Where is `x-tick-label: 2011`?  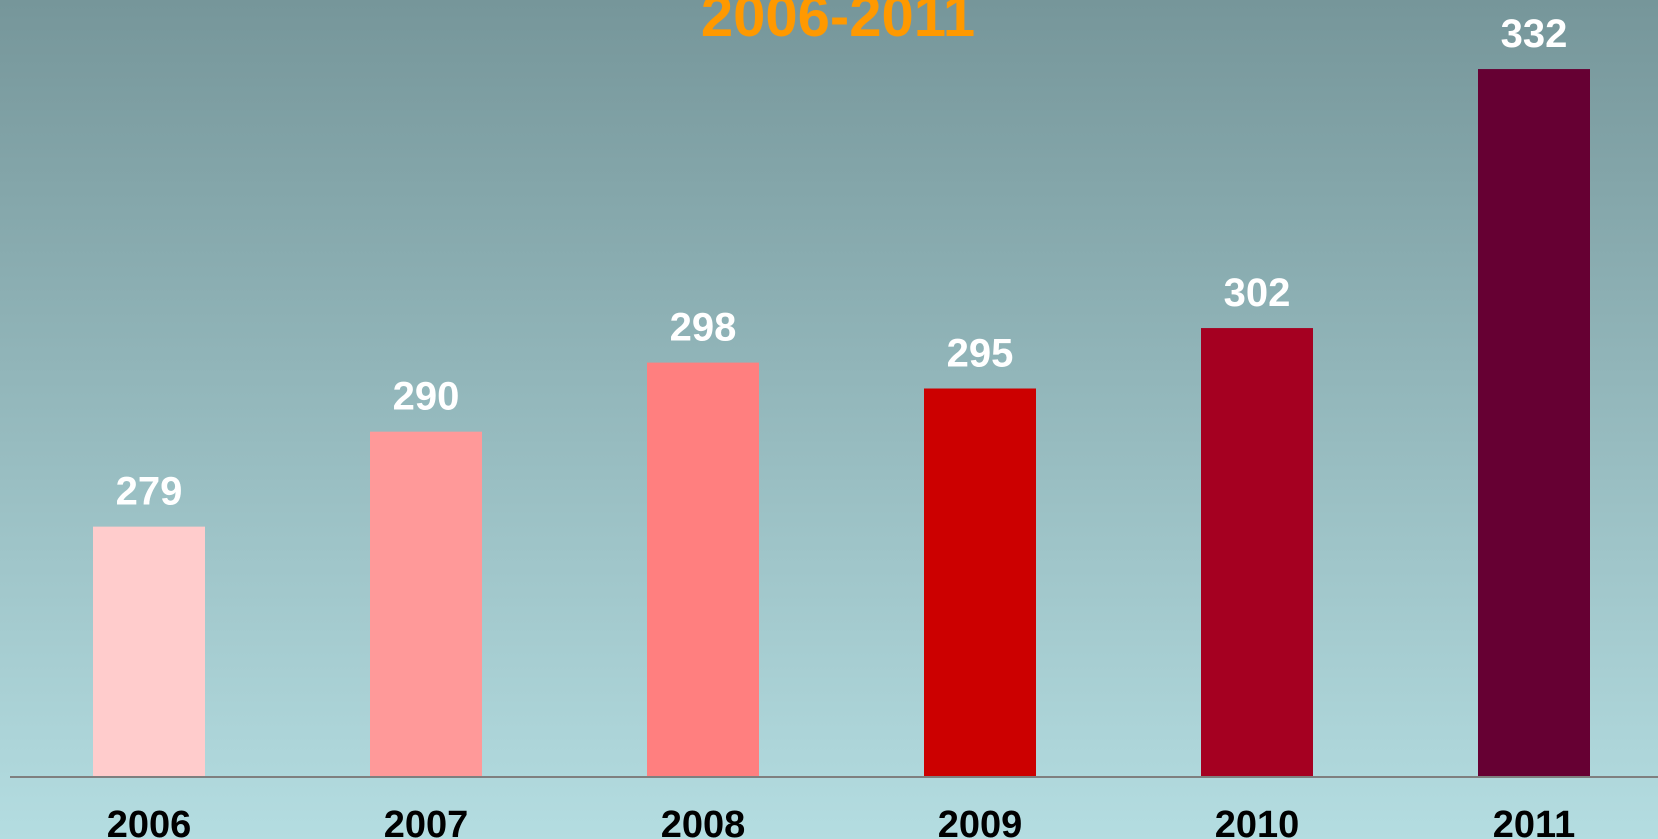
x-tick-label: 2011 is located at coordinates (1534, 821).